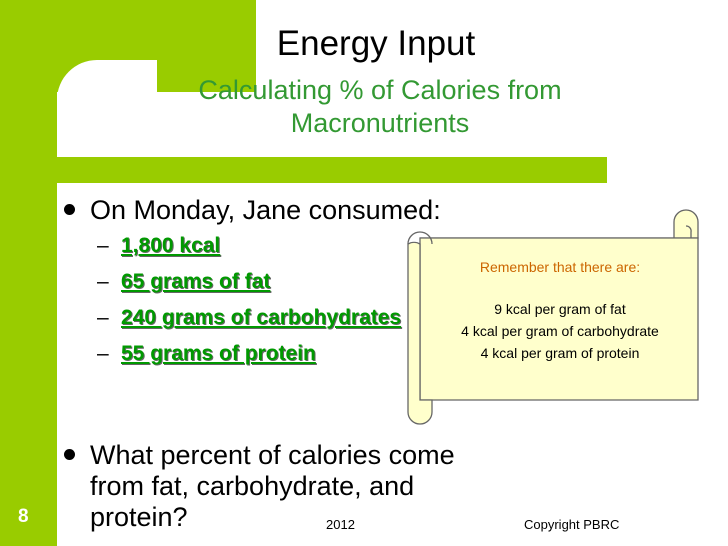 The image size is (728, 546). I want to click on question-line-1: What percent of calories come, so click(272, 455).